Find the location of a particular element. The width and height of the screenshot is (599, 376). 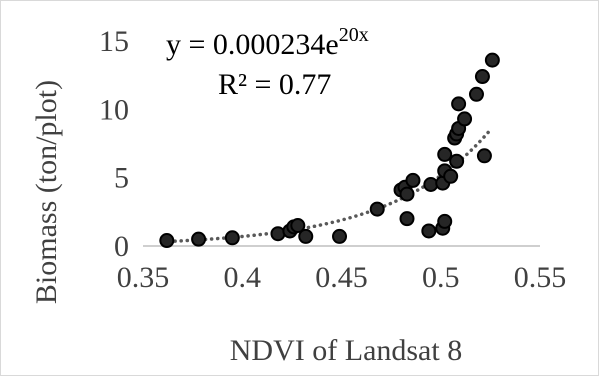

equation-exponent: 20x is located at coordinates (354, 35).